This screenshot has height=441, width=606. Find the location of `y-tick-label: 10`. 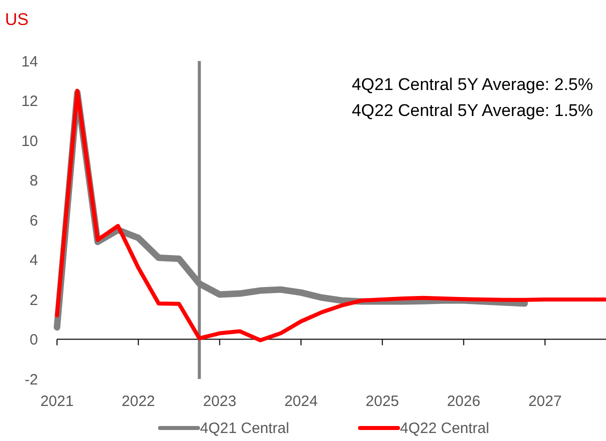

y-tick-label: 10 is located at coordinates (29, 141).